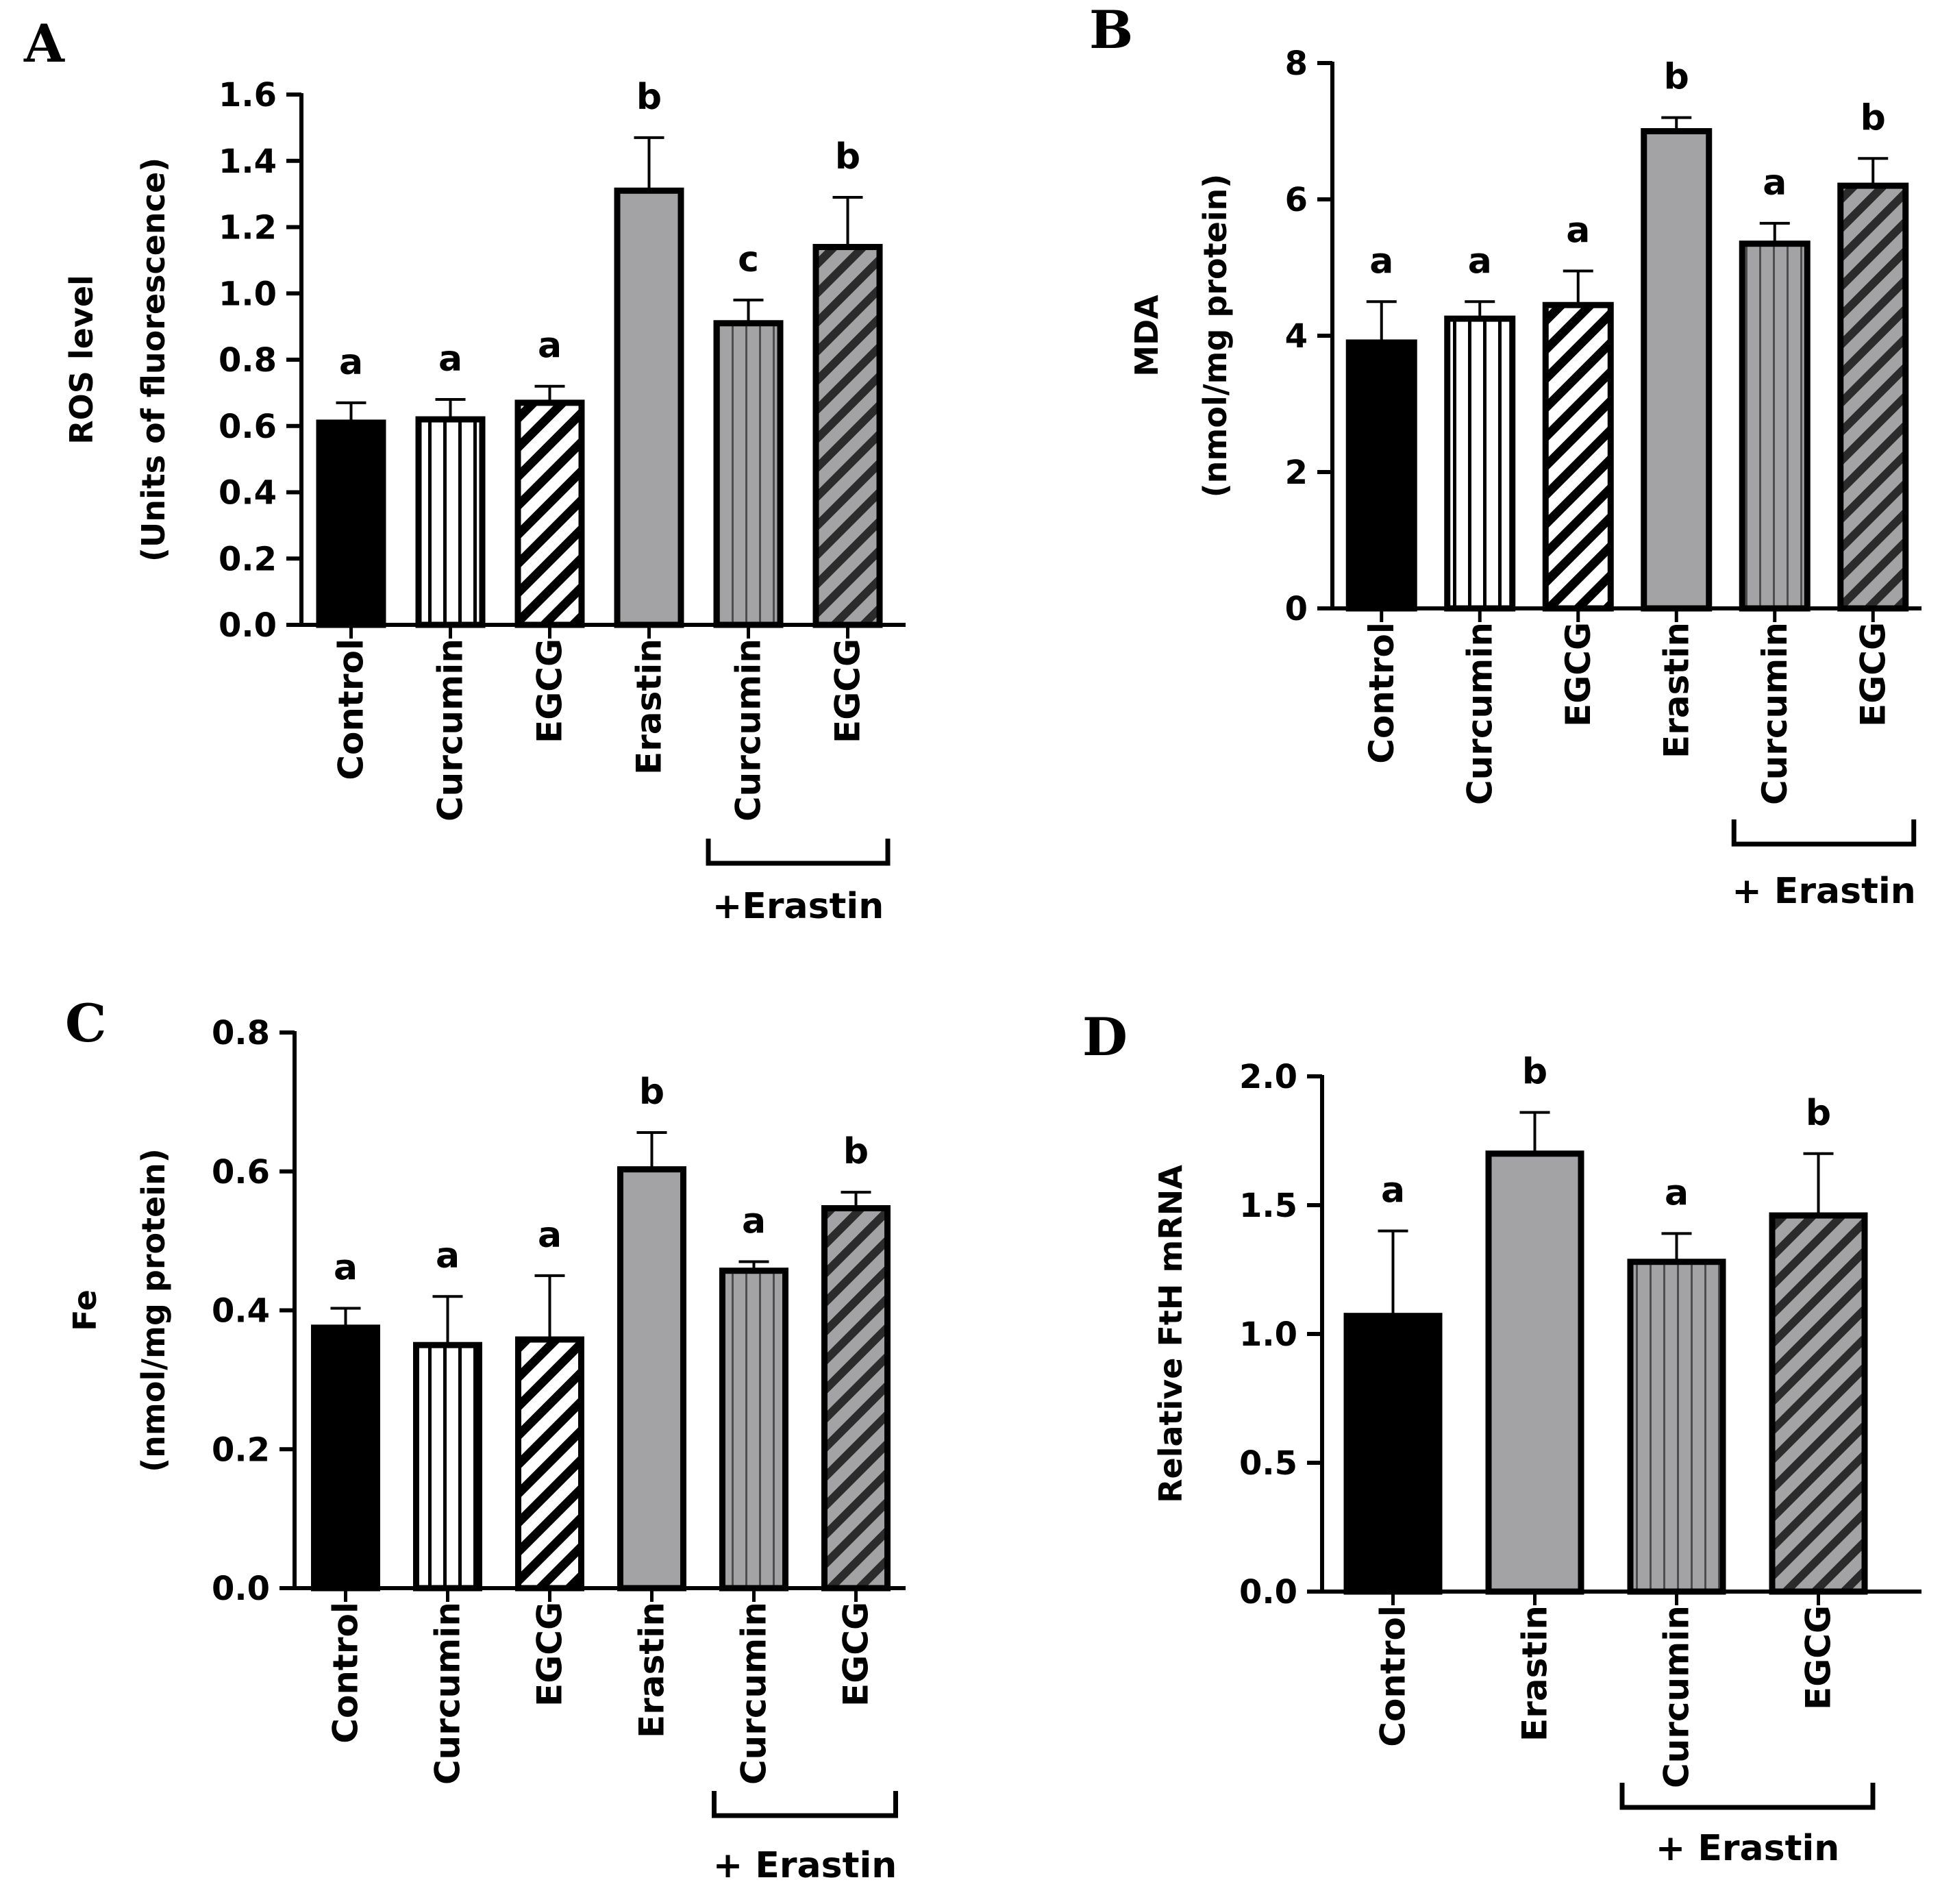  I want to click on panel-b-y-tick-label: 6, so click(1296, 200).